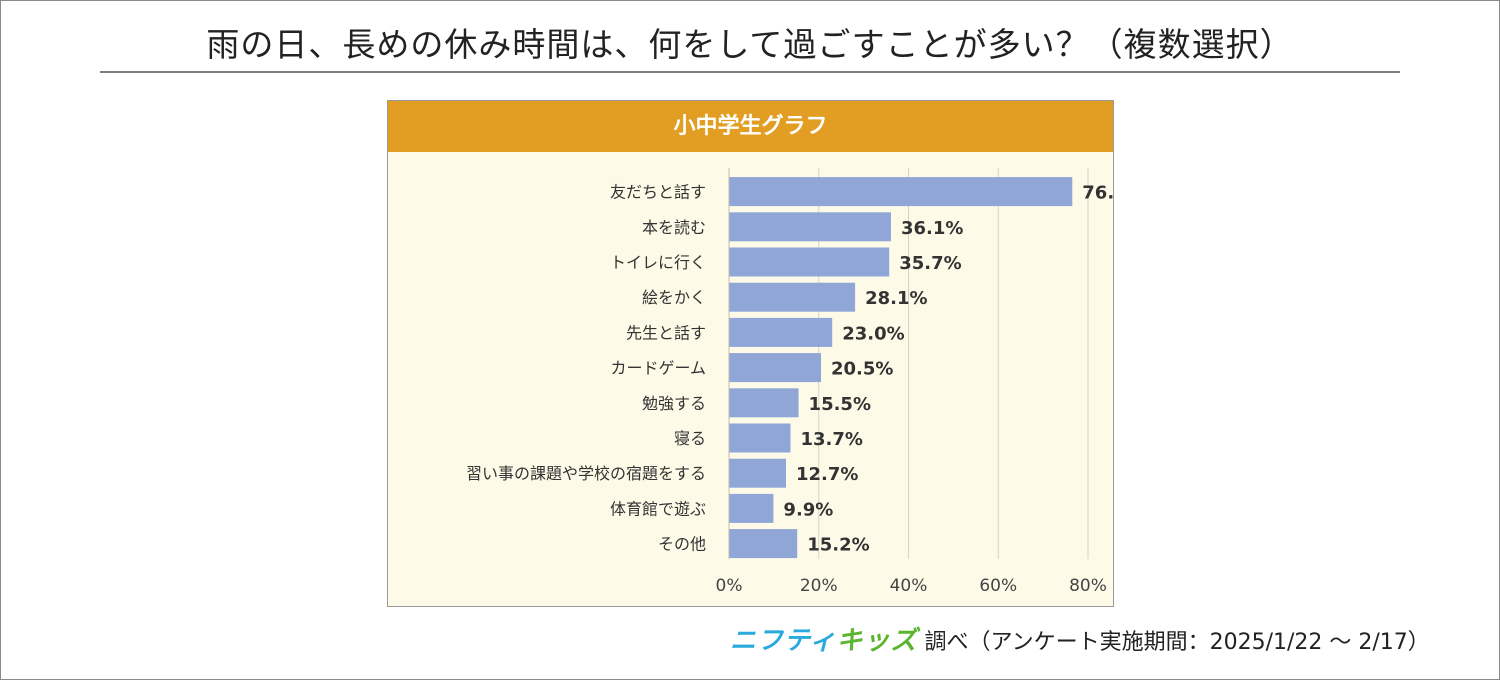 The height and width of the screenshot is (680, 1500). I want to click on category-label-3: 絵をかく, so click(674, 297).